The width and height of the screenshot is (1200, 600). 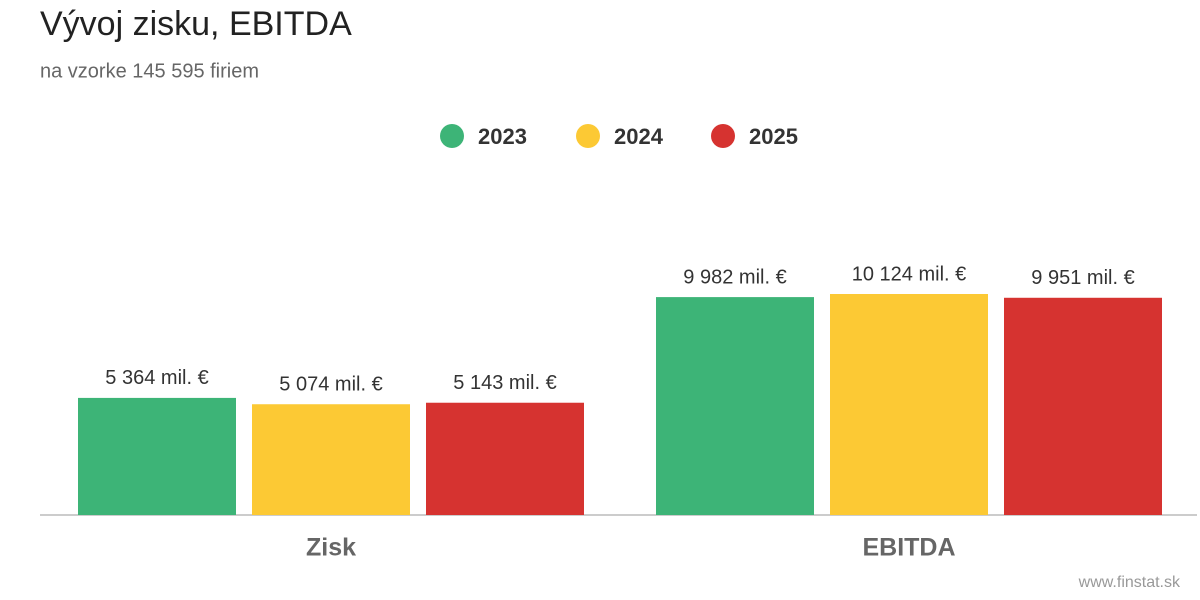 What do you see at coordinates (196, 24) in the screenshot?
I see `chart-title: Vývoj zisku, EBITDA` at bounding box center [196, 24].